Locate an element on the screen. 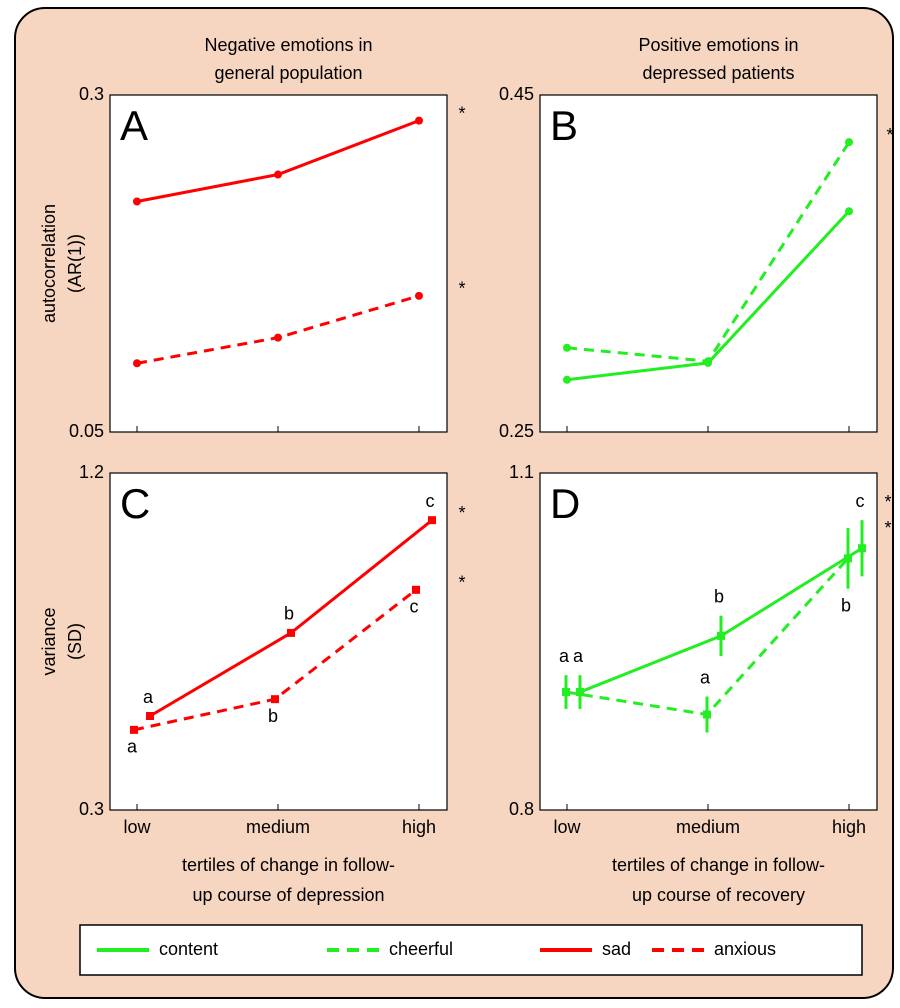 The width and height of the screenshot is (900, 1008). y-tick-label: 0.05 is located at coordinates (86, 431).